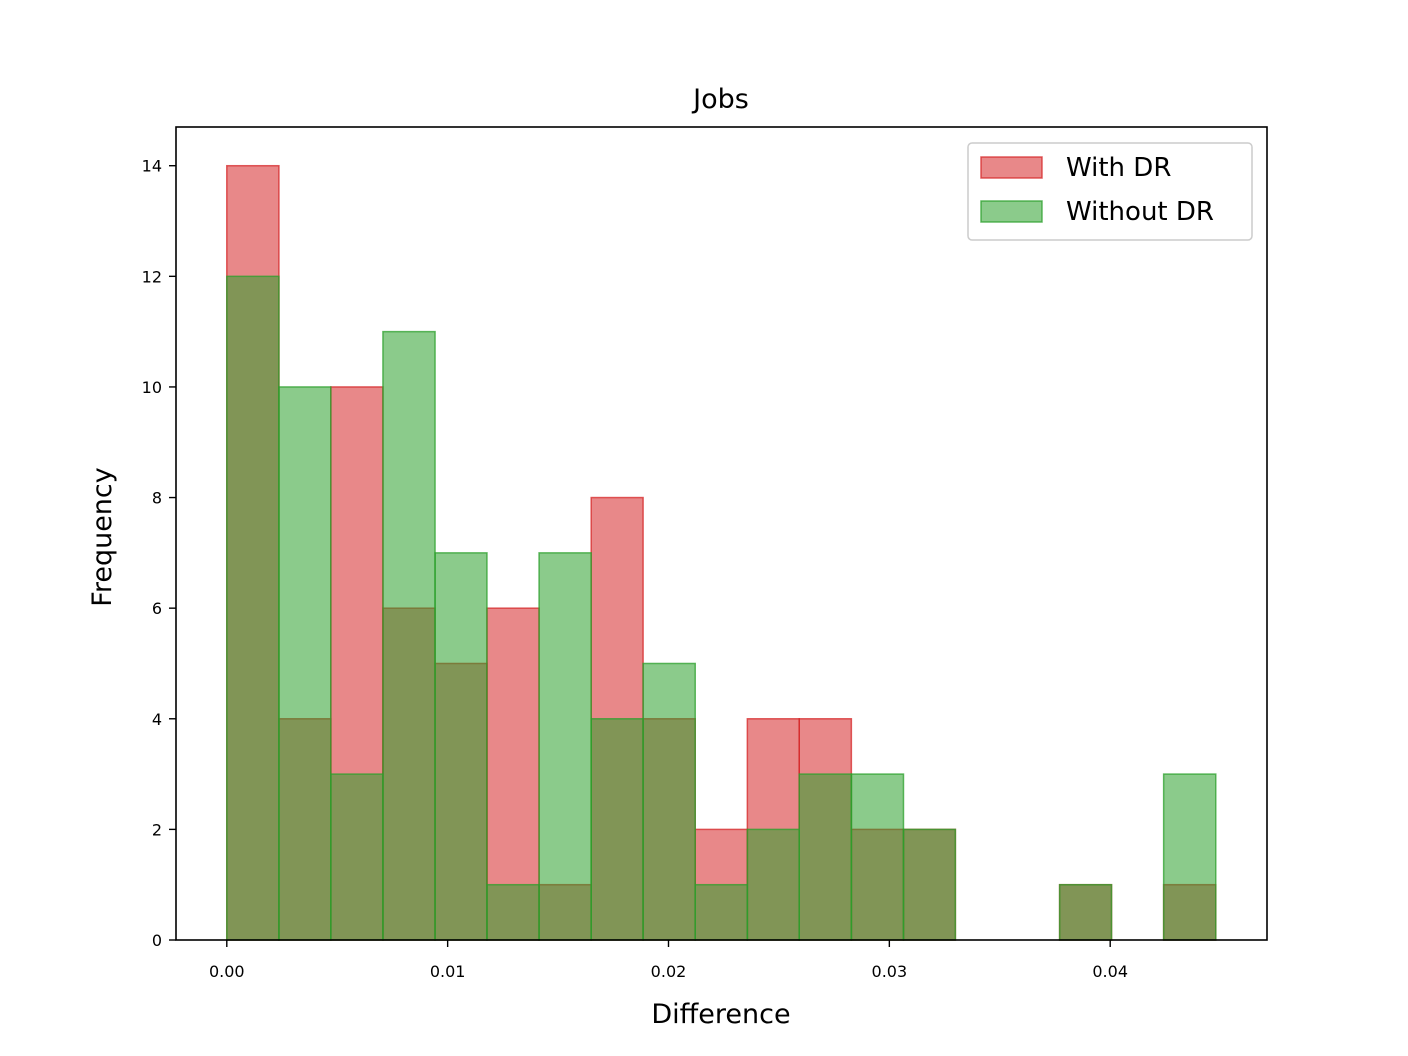 This screenshot has width=1408, height=1056. Describe the element at coordinates (152, 166) in the screenshot. I see `y-tick-label: 14` at that location.